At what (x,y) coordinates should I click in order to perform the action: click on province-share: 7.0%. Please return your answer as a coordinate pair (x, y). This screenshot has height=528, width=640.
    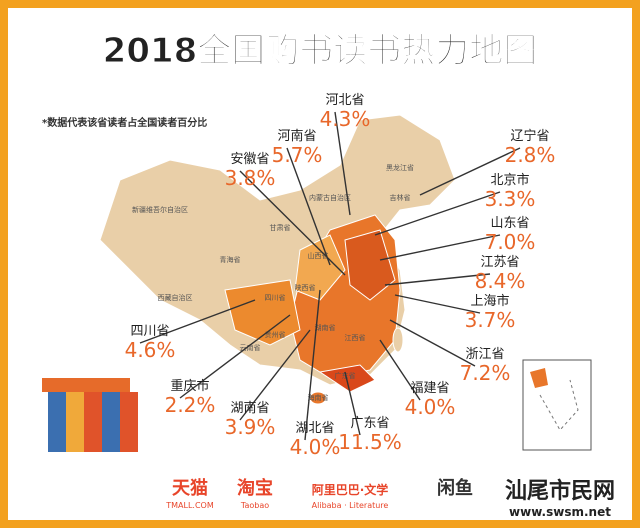
    Looking at the image, I should click on (510, 242).